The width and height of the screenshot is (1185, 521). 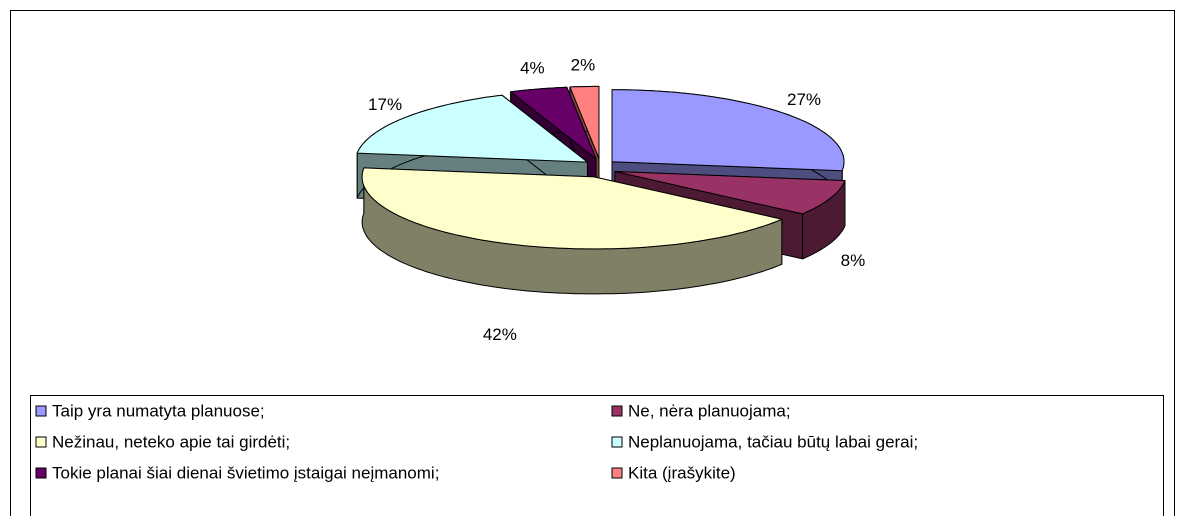 What do you see at coordinates (682, 472) in the screenshot?
I see `legend-label: Kita (įrašykite)` at bounding box center [682, 472].